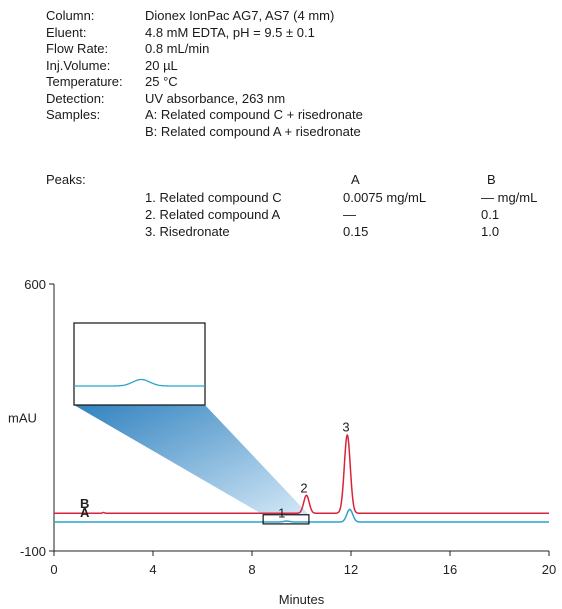 This screenshot has width=562, height=609. Describe the element at coordinates (139, 382) in the screenshot. I see `inset-series-line-a` at that location.